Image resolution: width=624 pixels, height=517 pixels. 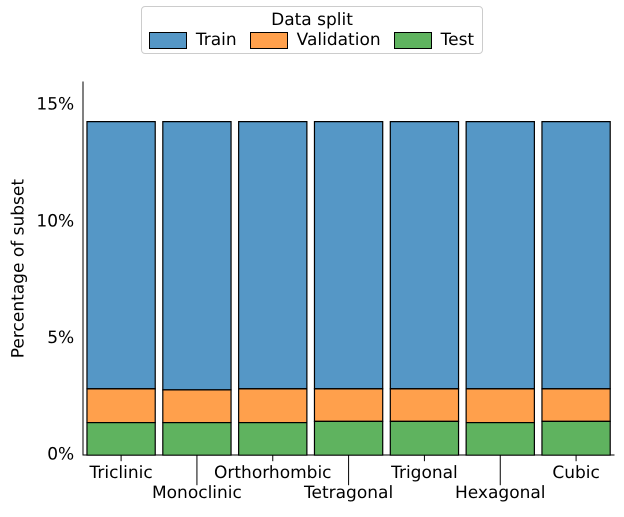 I want to click on x-tick-label: Cubic, so click(x=576, y=472).